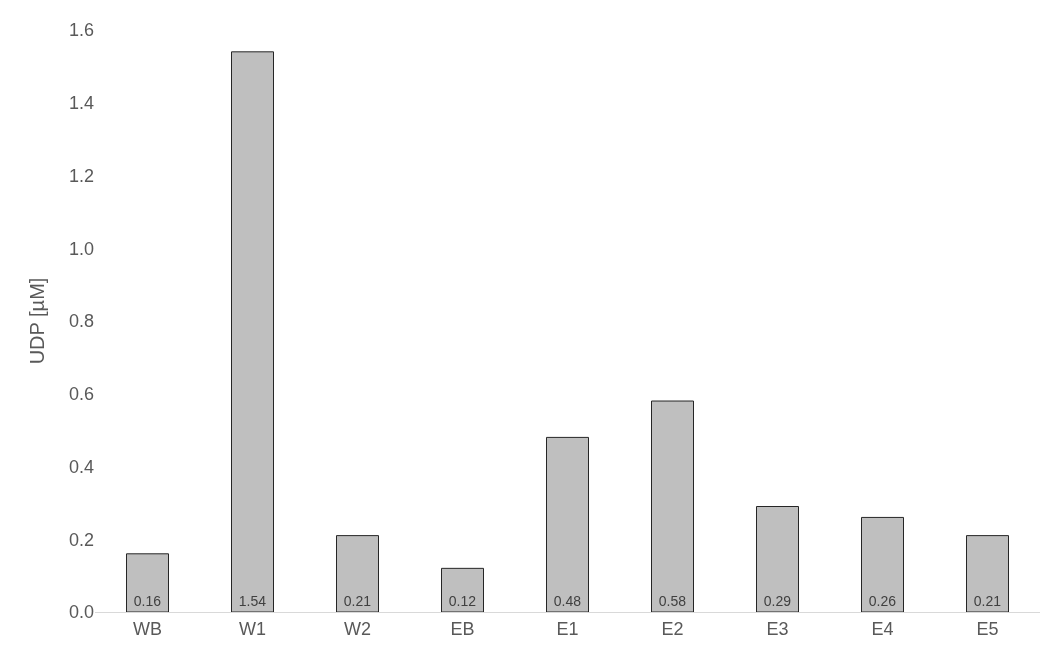  Describe the element at coordinates (987, 628) in the screenshot. I see `x-tick-label: E5` at that location.